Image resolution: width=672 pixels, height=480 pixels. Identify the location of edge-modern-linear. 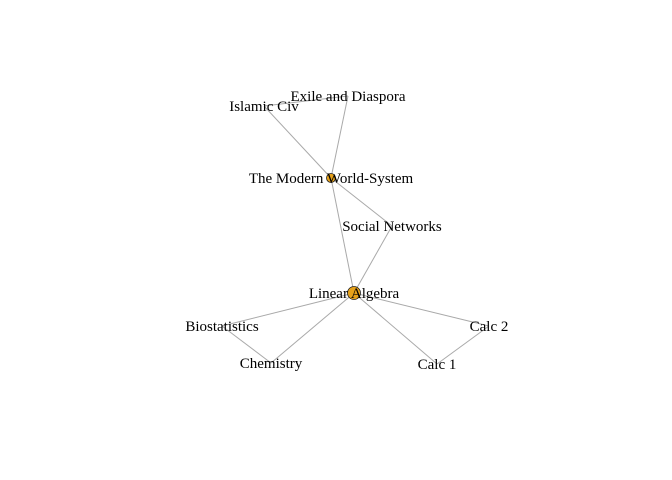
(342, 235).